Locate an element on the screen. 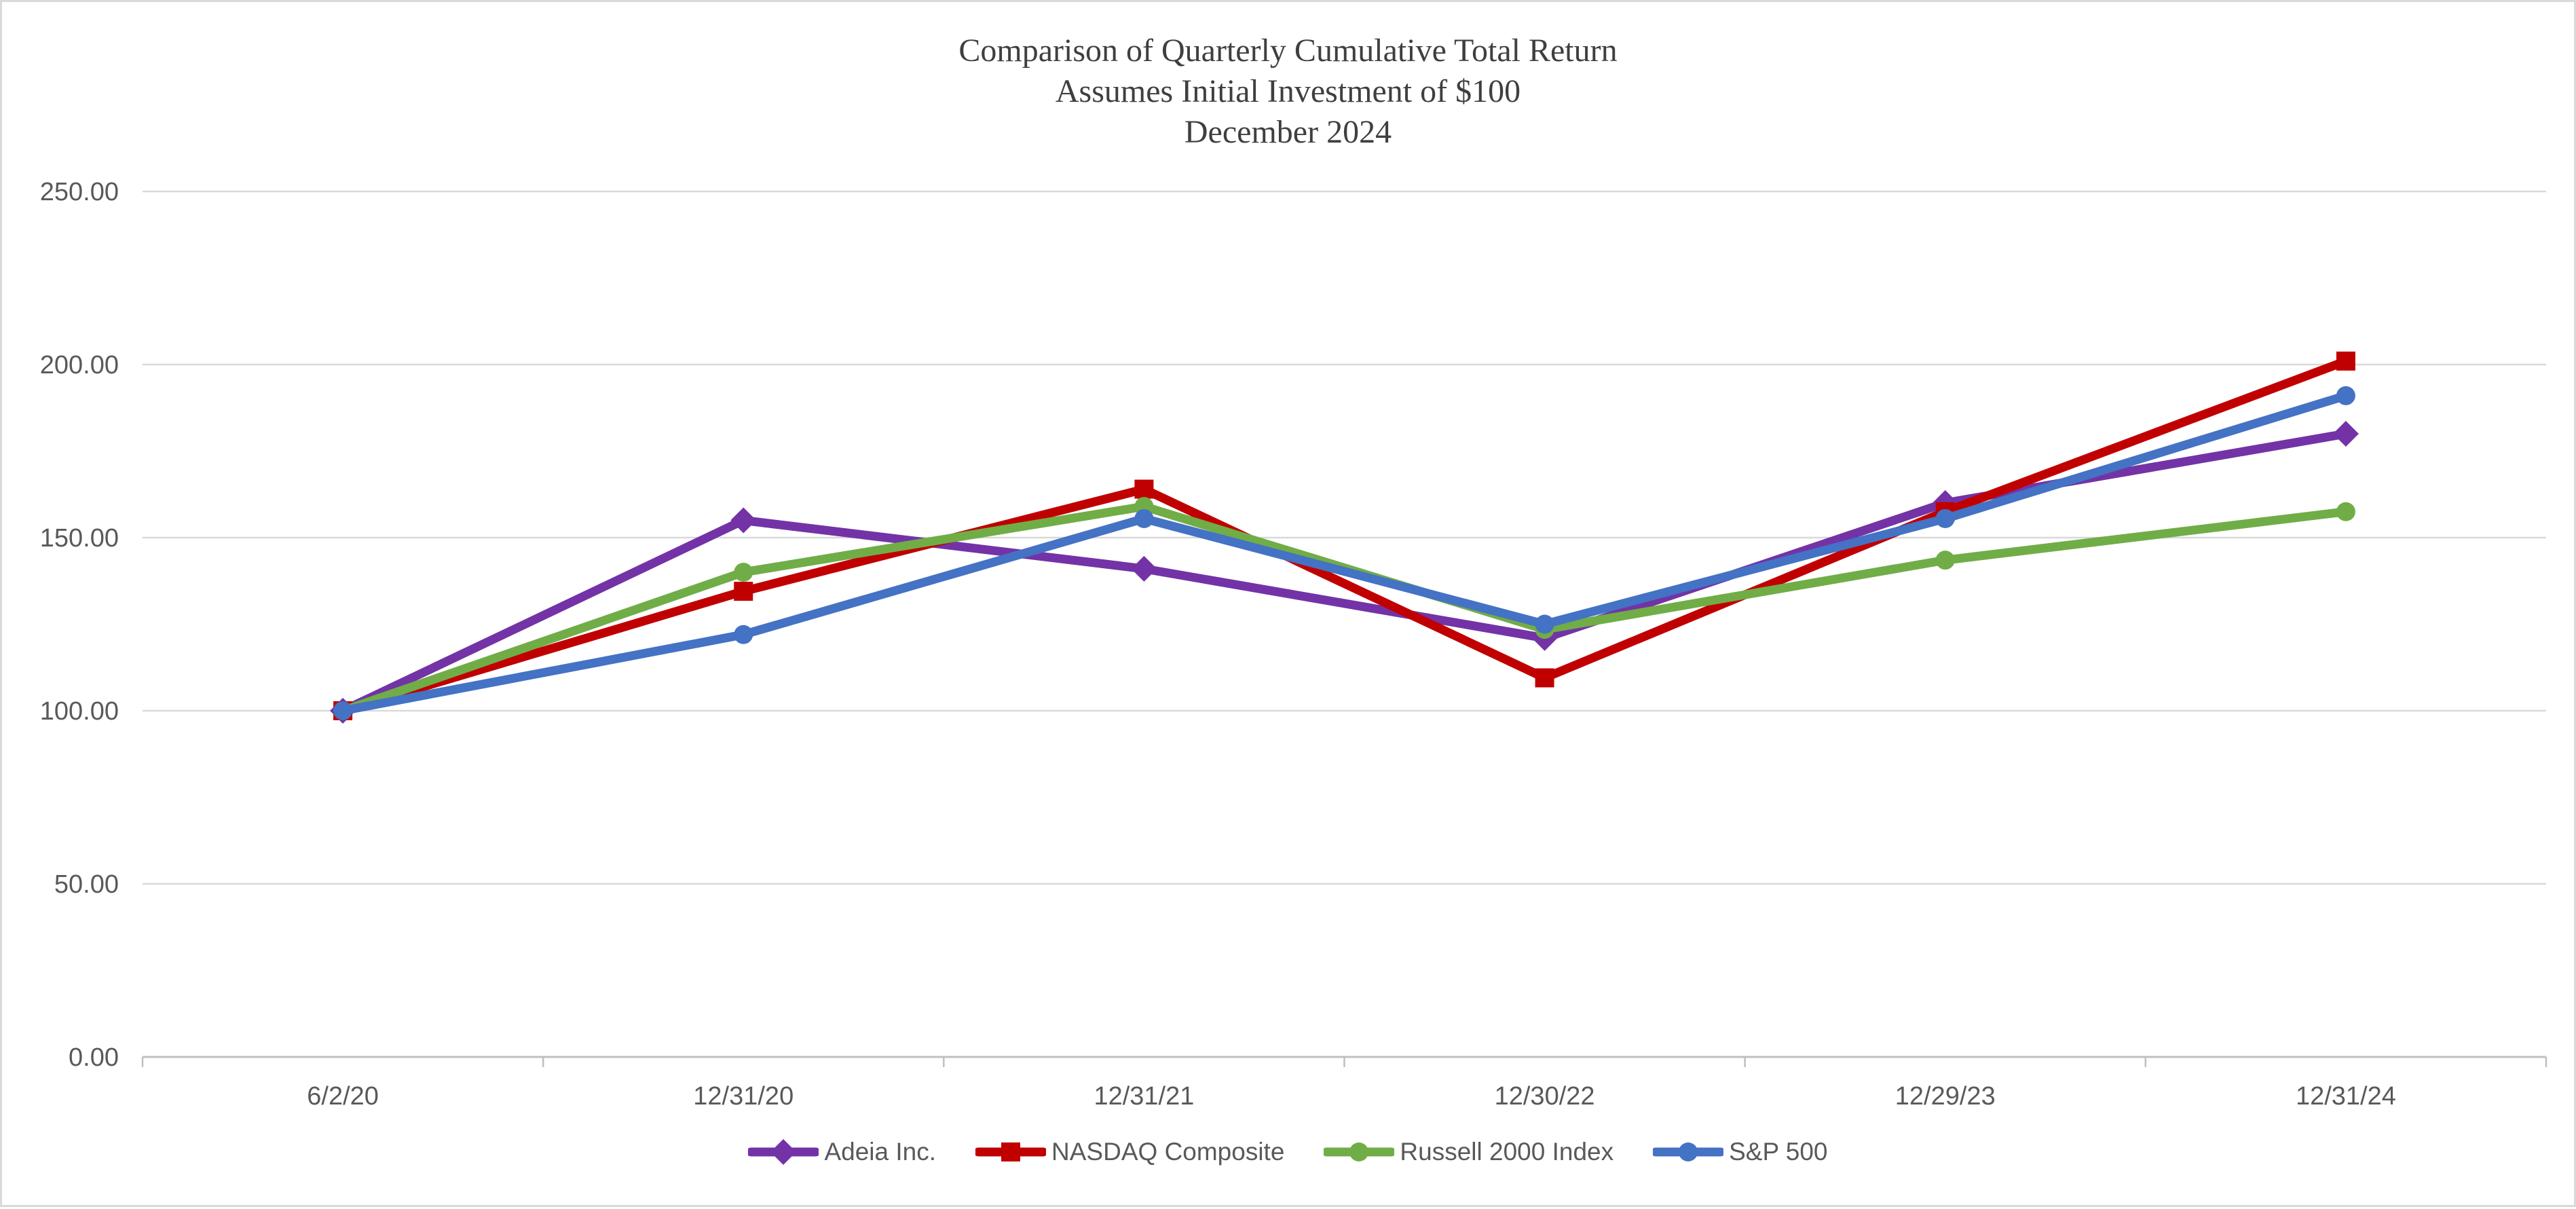 Image resolution: width=2576 pixels, height=1209 pixels. y-tick-label: 0.00 is located at coordinates (94, 1057).